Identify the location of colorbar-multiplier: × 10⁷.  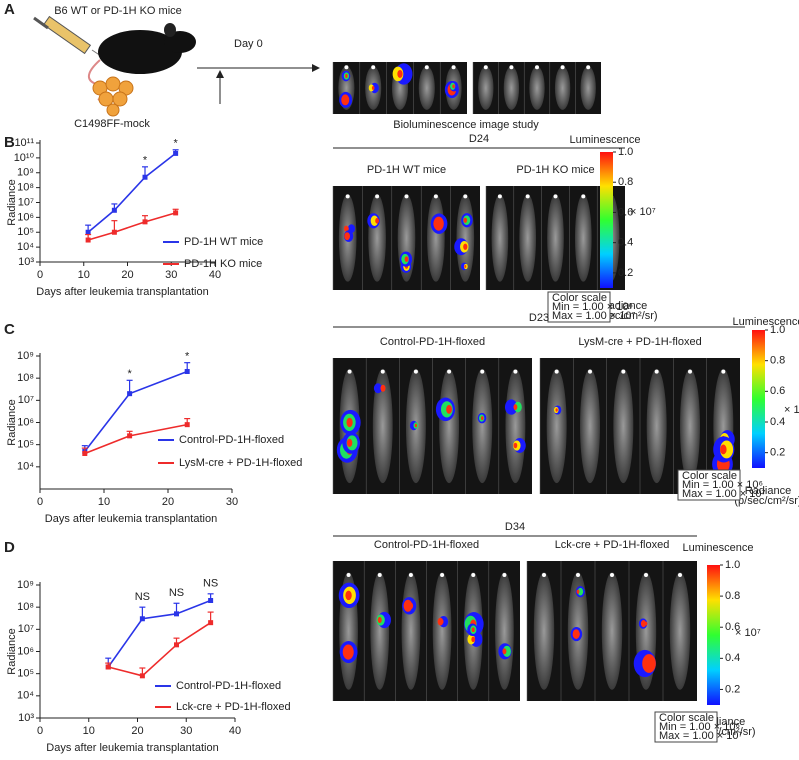
(748, 633).